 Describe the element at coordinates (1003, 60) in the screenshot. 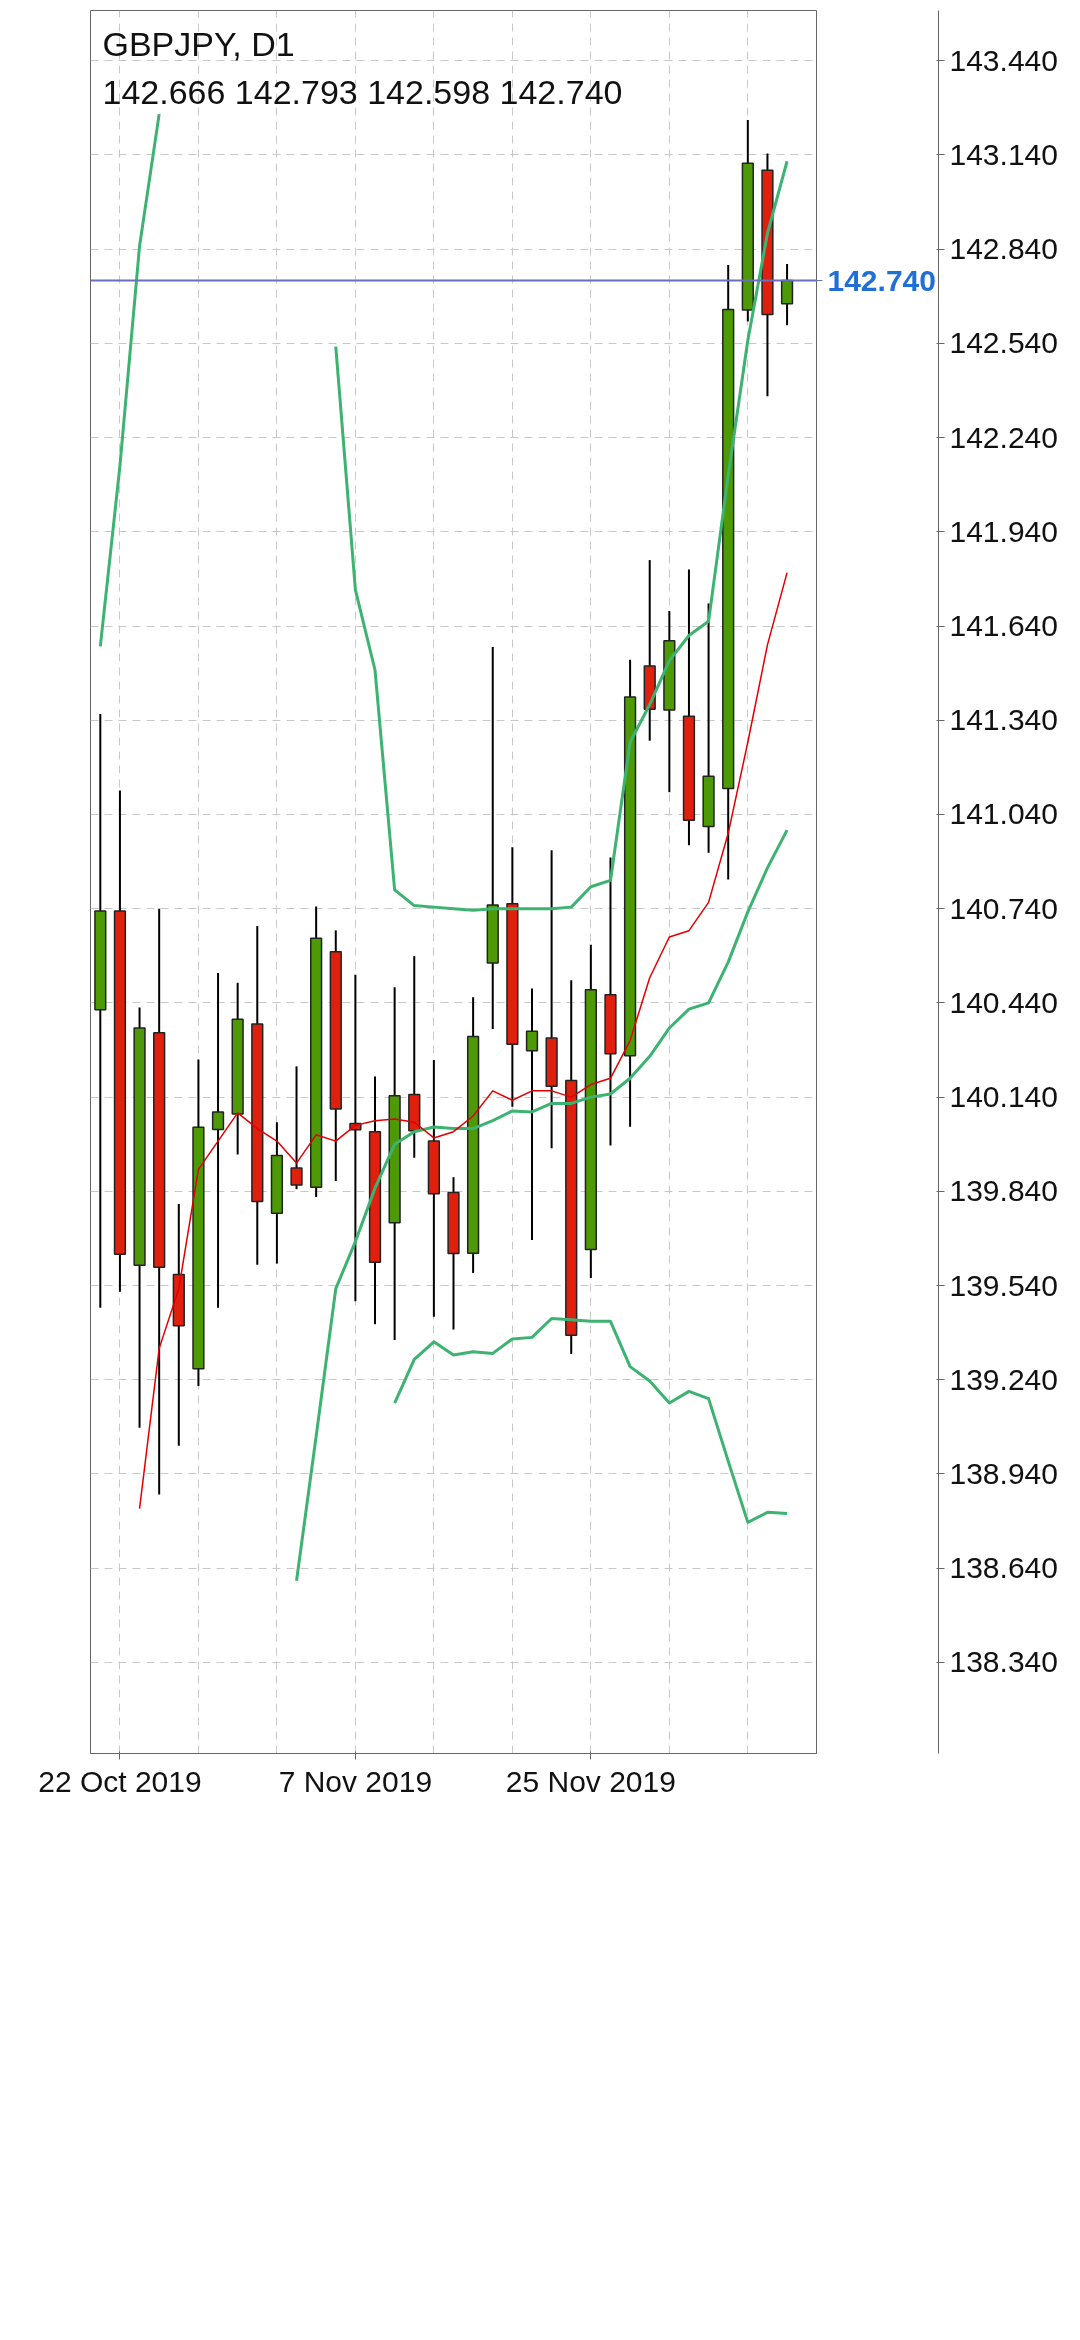

I see `y-tick-label: 143.440` at that location.